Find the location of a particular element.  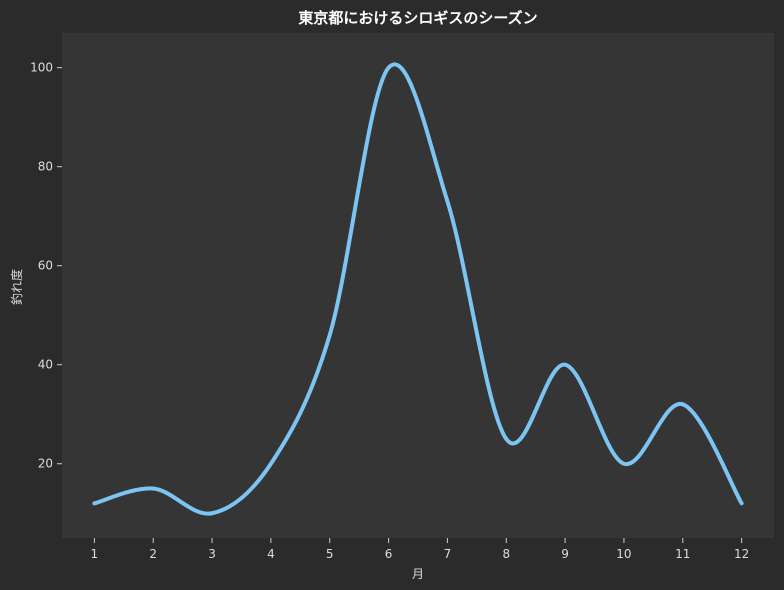

y-axis-ticks: 20 40 60 80 100 is located at coordinates (46, 266).